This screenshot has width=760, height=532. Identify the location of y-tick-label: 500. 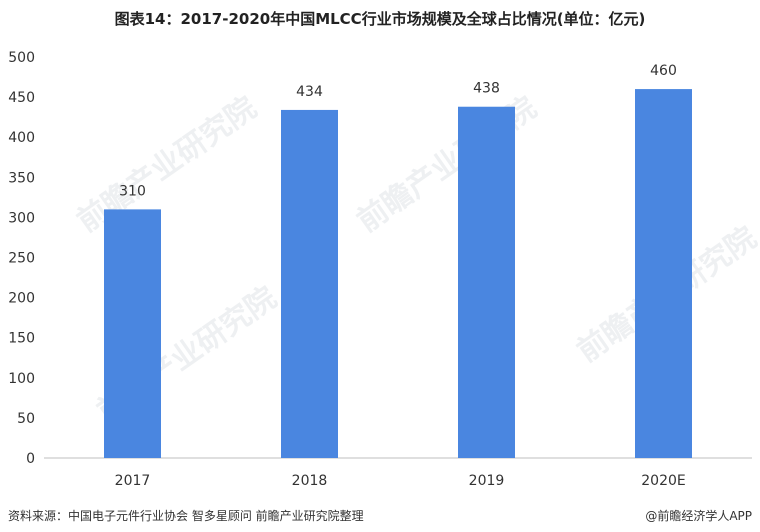
(21, 58).